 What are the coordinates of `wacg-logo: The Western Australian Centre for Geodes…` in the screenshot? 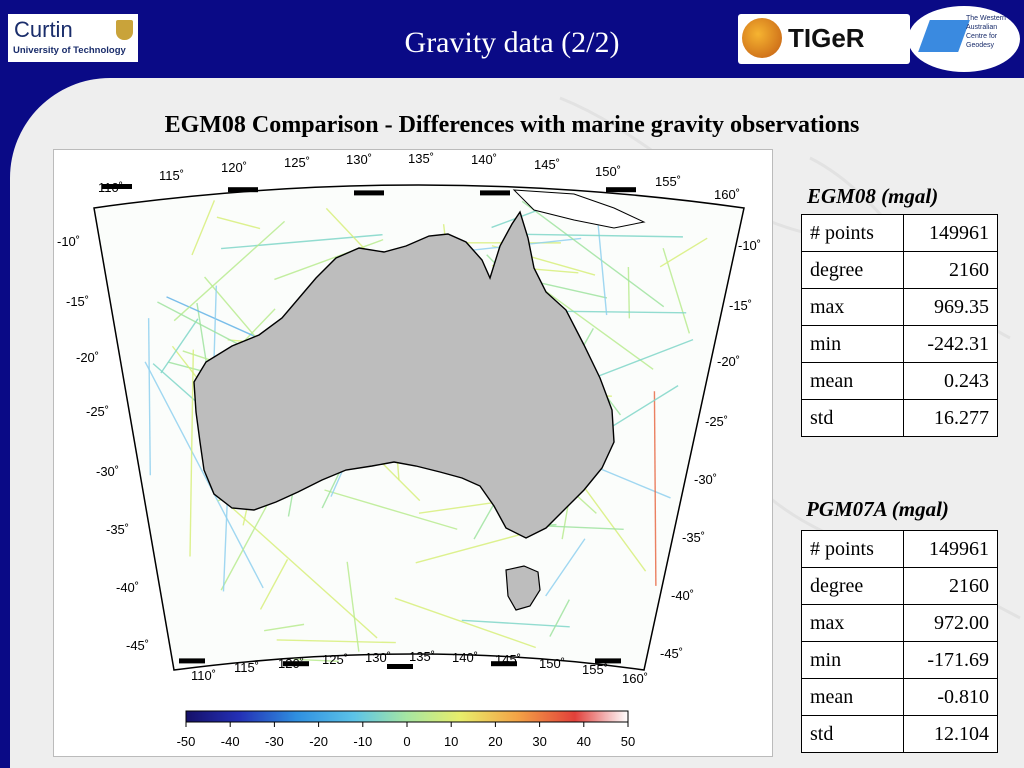 It's located at (964, 39).